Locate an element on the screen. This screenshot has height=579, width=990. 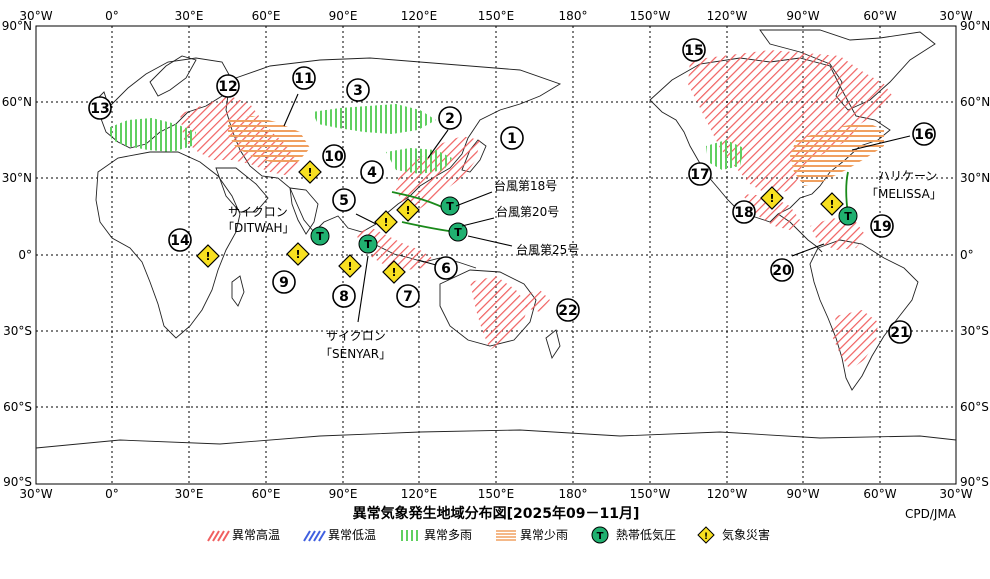
region-number-text: 13 is located at coordinates (99, 109).